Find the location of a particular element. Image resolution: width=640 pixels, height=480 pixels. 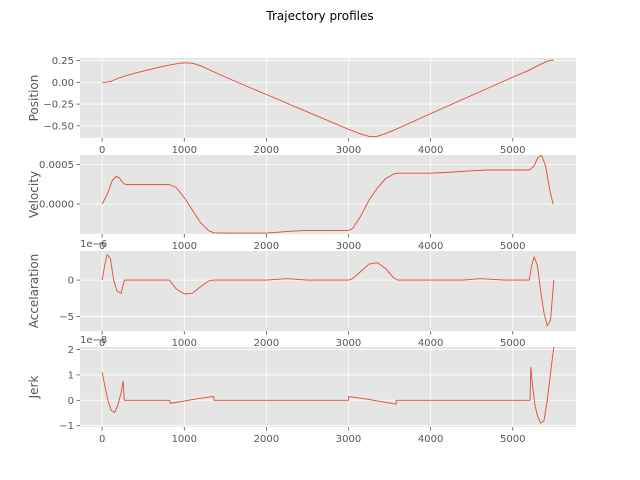

acceleration-y-tick-label: 0 is located at coordinates (71, 281).